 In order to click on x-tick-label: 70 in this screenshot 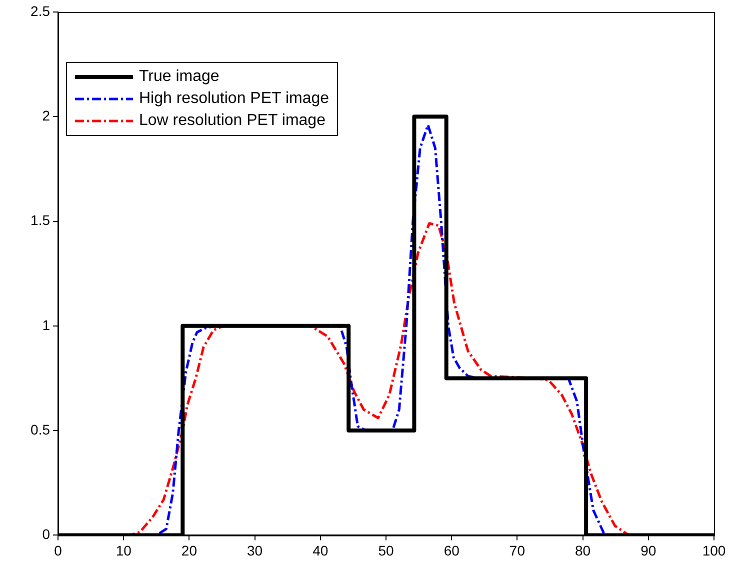, I will do `click(517, 550)`.